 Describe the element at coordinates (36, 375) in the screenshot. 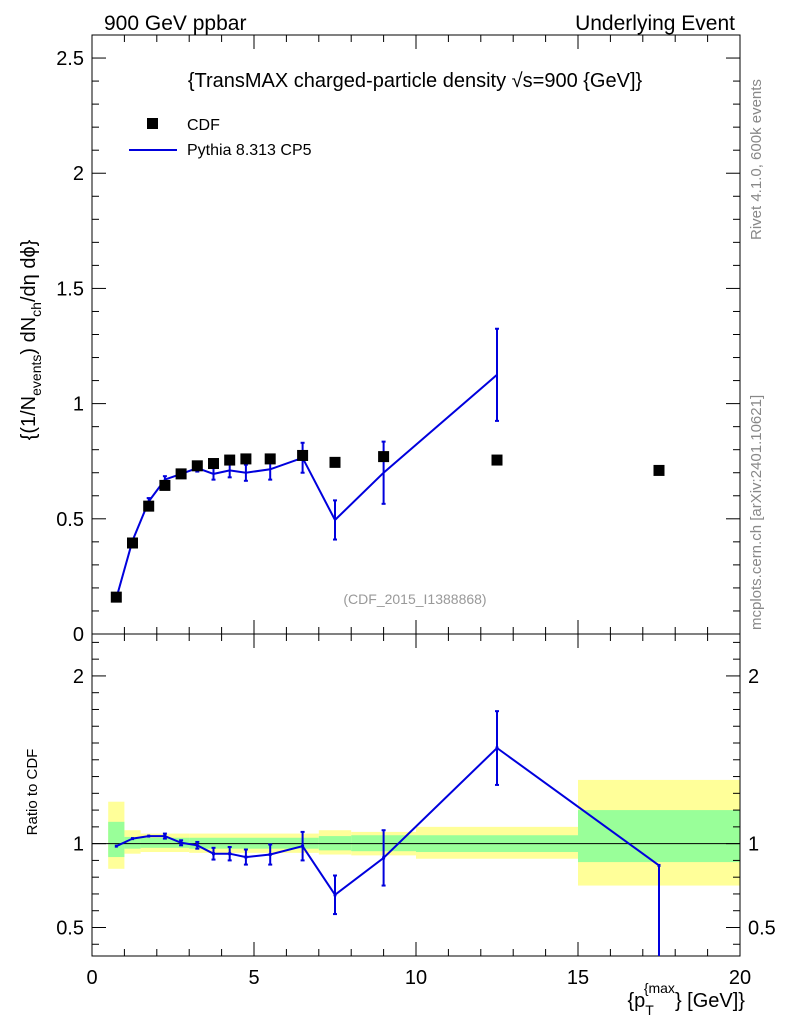

I see `ylabel-part-2: events` at that location.